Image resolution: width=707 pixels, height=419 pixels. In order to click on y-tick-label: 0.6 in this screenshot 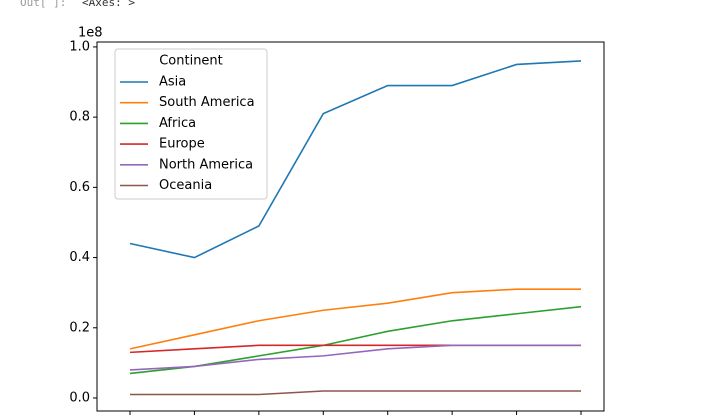, I will do `click(79, 187)`.